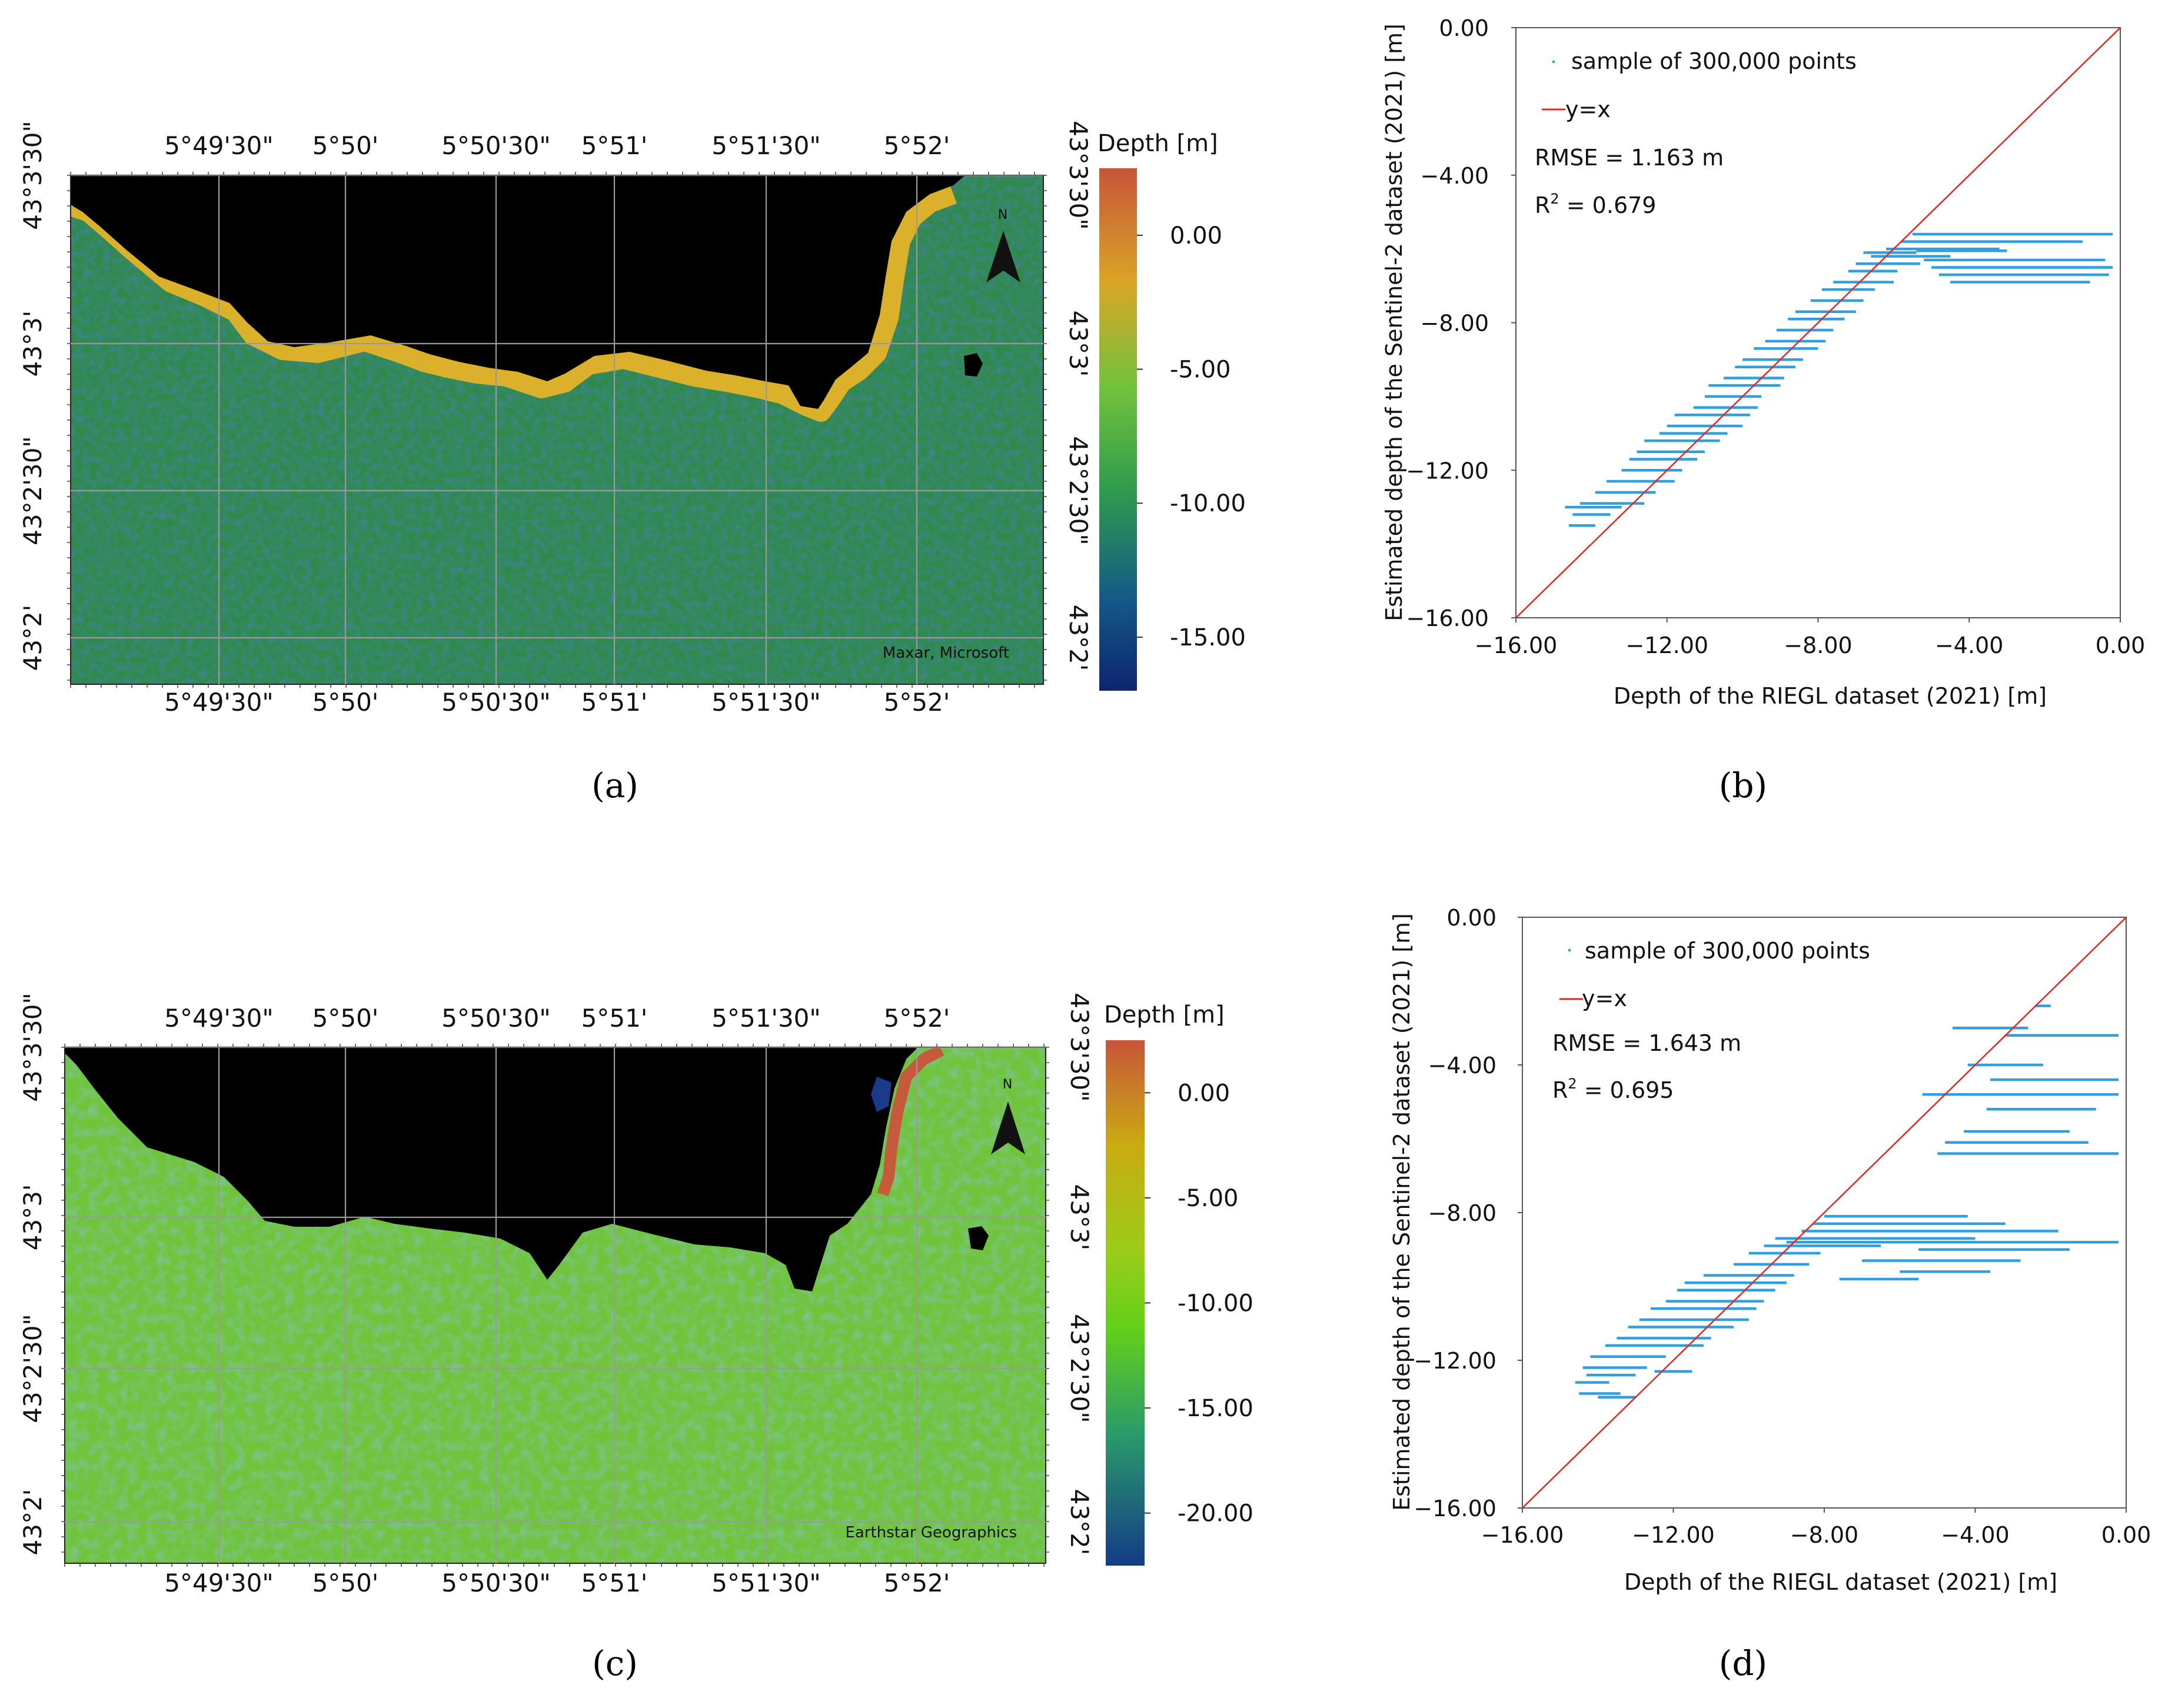 The width and height of the screenshot is (2165, 1708). Describe the element at coordinates (1178, 1283) in the screenshot. I see `colorbar: Depth [m] 0.00 -5.00 -10.00 -15.00 -20.00` at that location.